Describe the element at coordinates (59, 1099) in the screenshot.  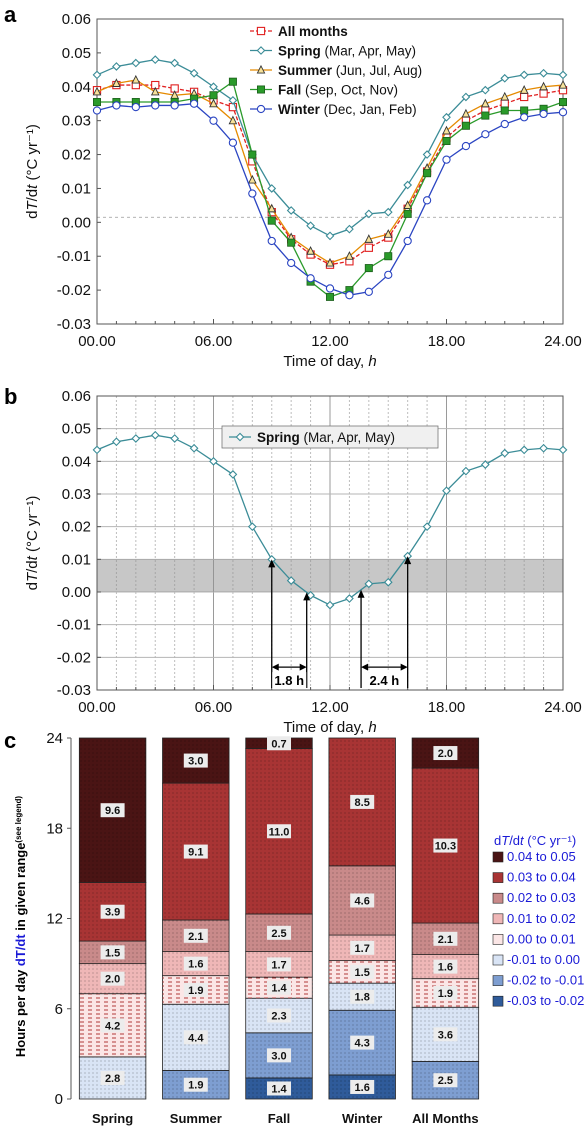
I see `y-tick-label: 0` at that location.